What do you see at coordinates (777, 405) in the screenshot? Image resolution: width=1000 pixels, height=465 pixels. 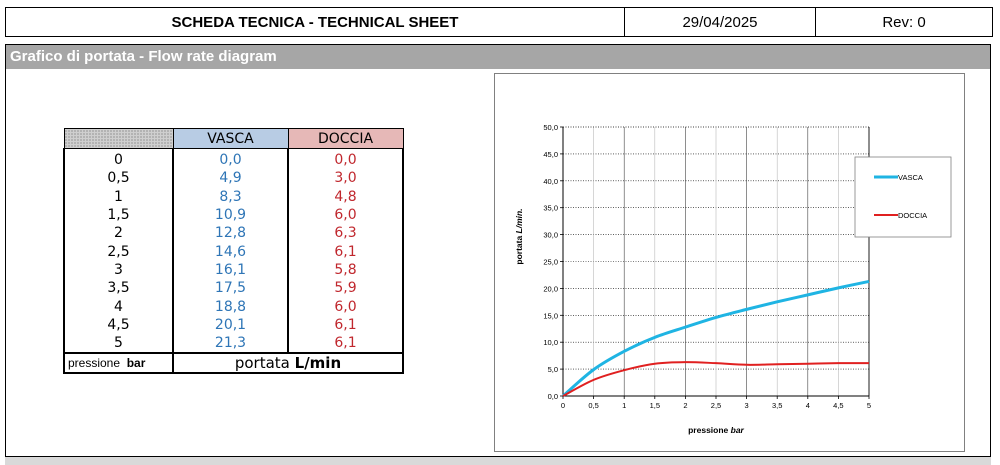 I see `x-tick-label: 3,5` at bounding box center [777, 405].